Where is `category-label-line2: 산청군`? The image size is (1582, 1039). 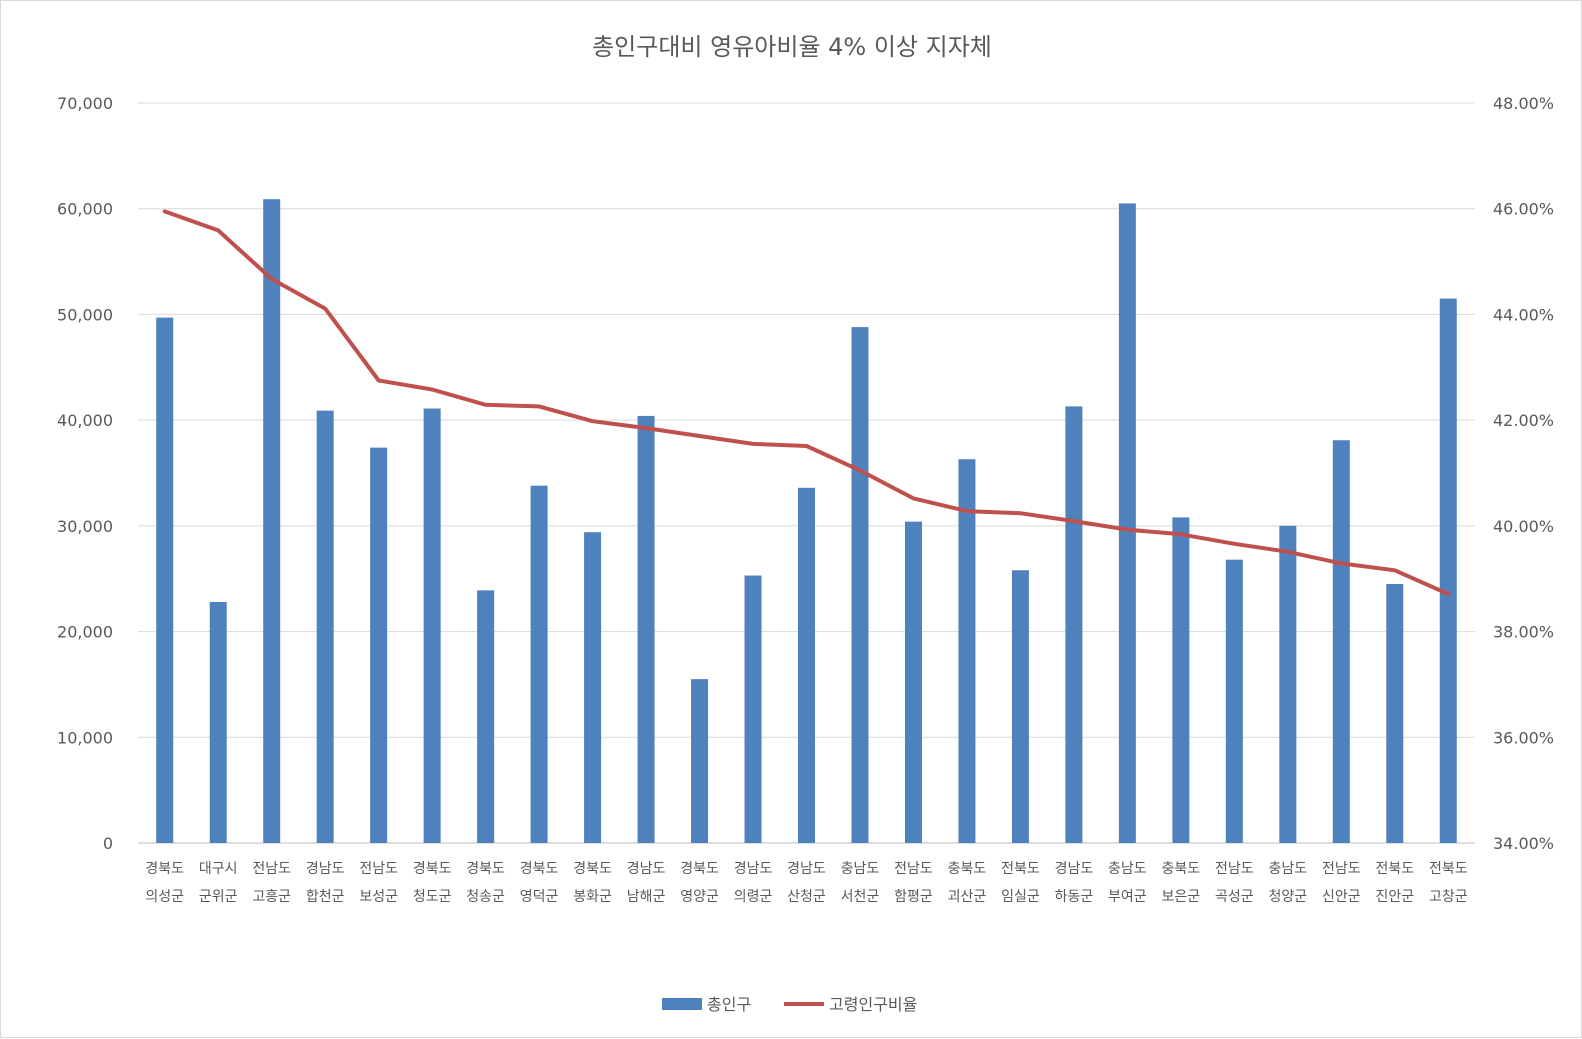 category-label-line2: 산청군 is located at coordinates (806, 897).